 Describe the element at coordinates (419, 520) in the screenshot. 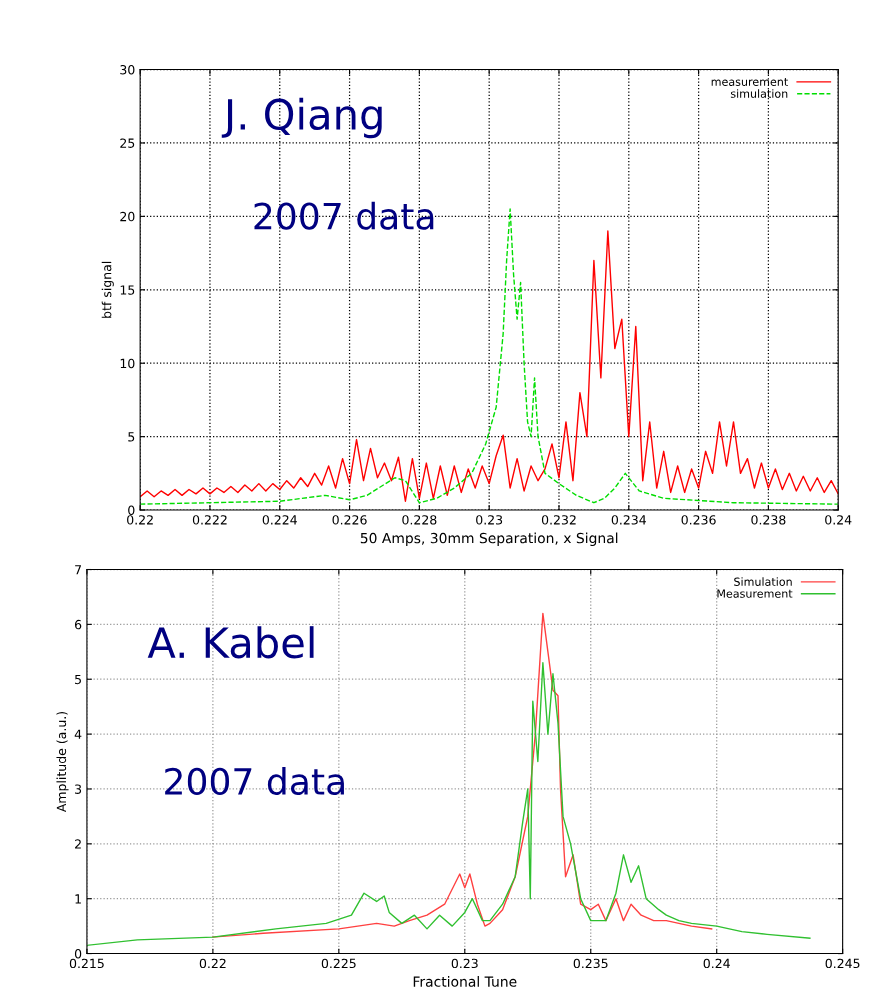

I see `x-tick-label: 0.228` at that location.